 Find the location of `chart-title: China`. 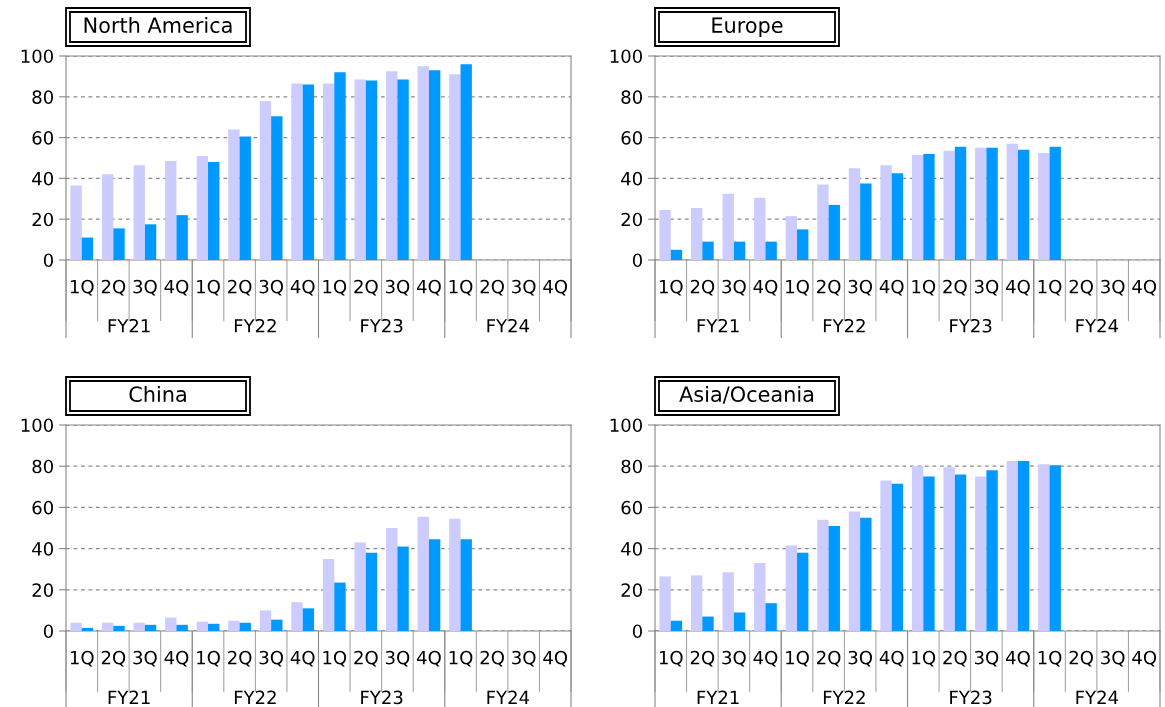

chart-title: China is located at coordinates (157, 394).